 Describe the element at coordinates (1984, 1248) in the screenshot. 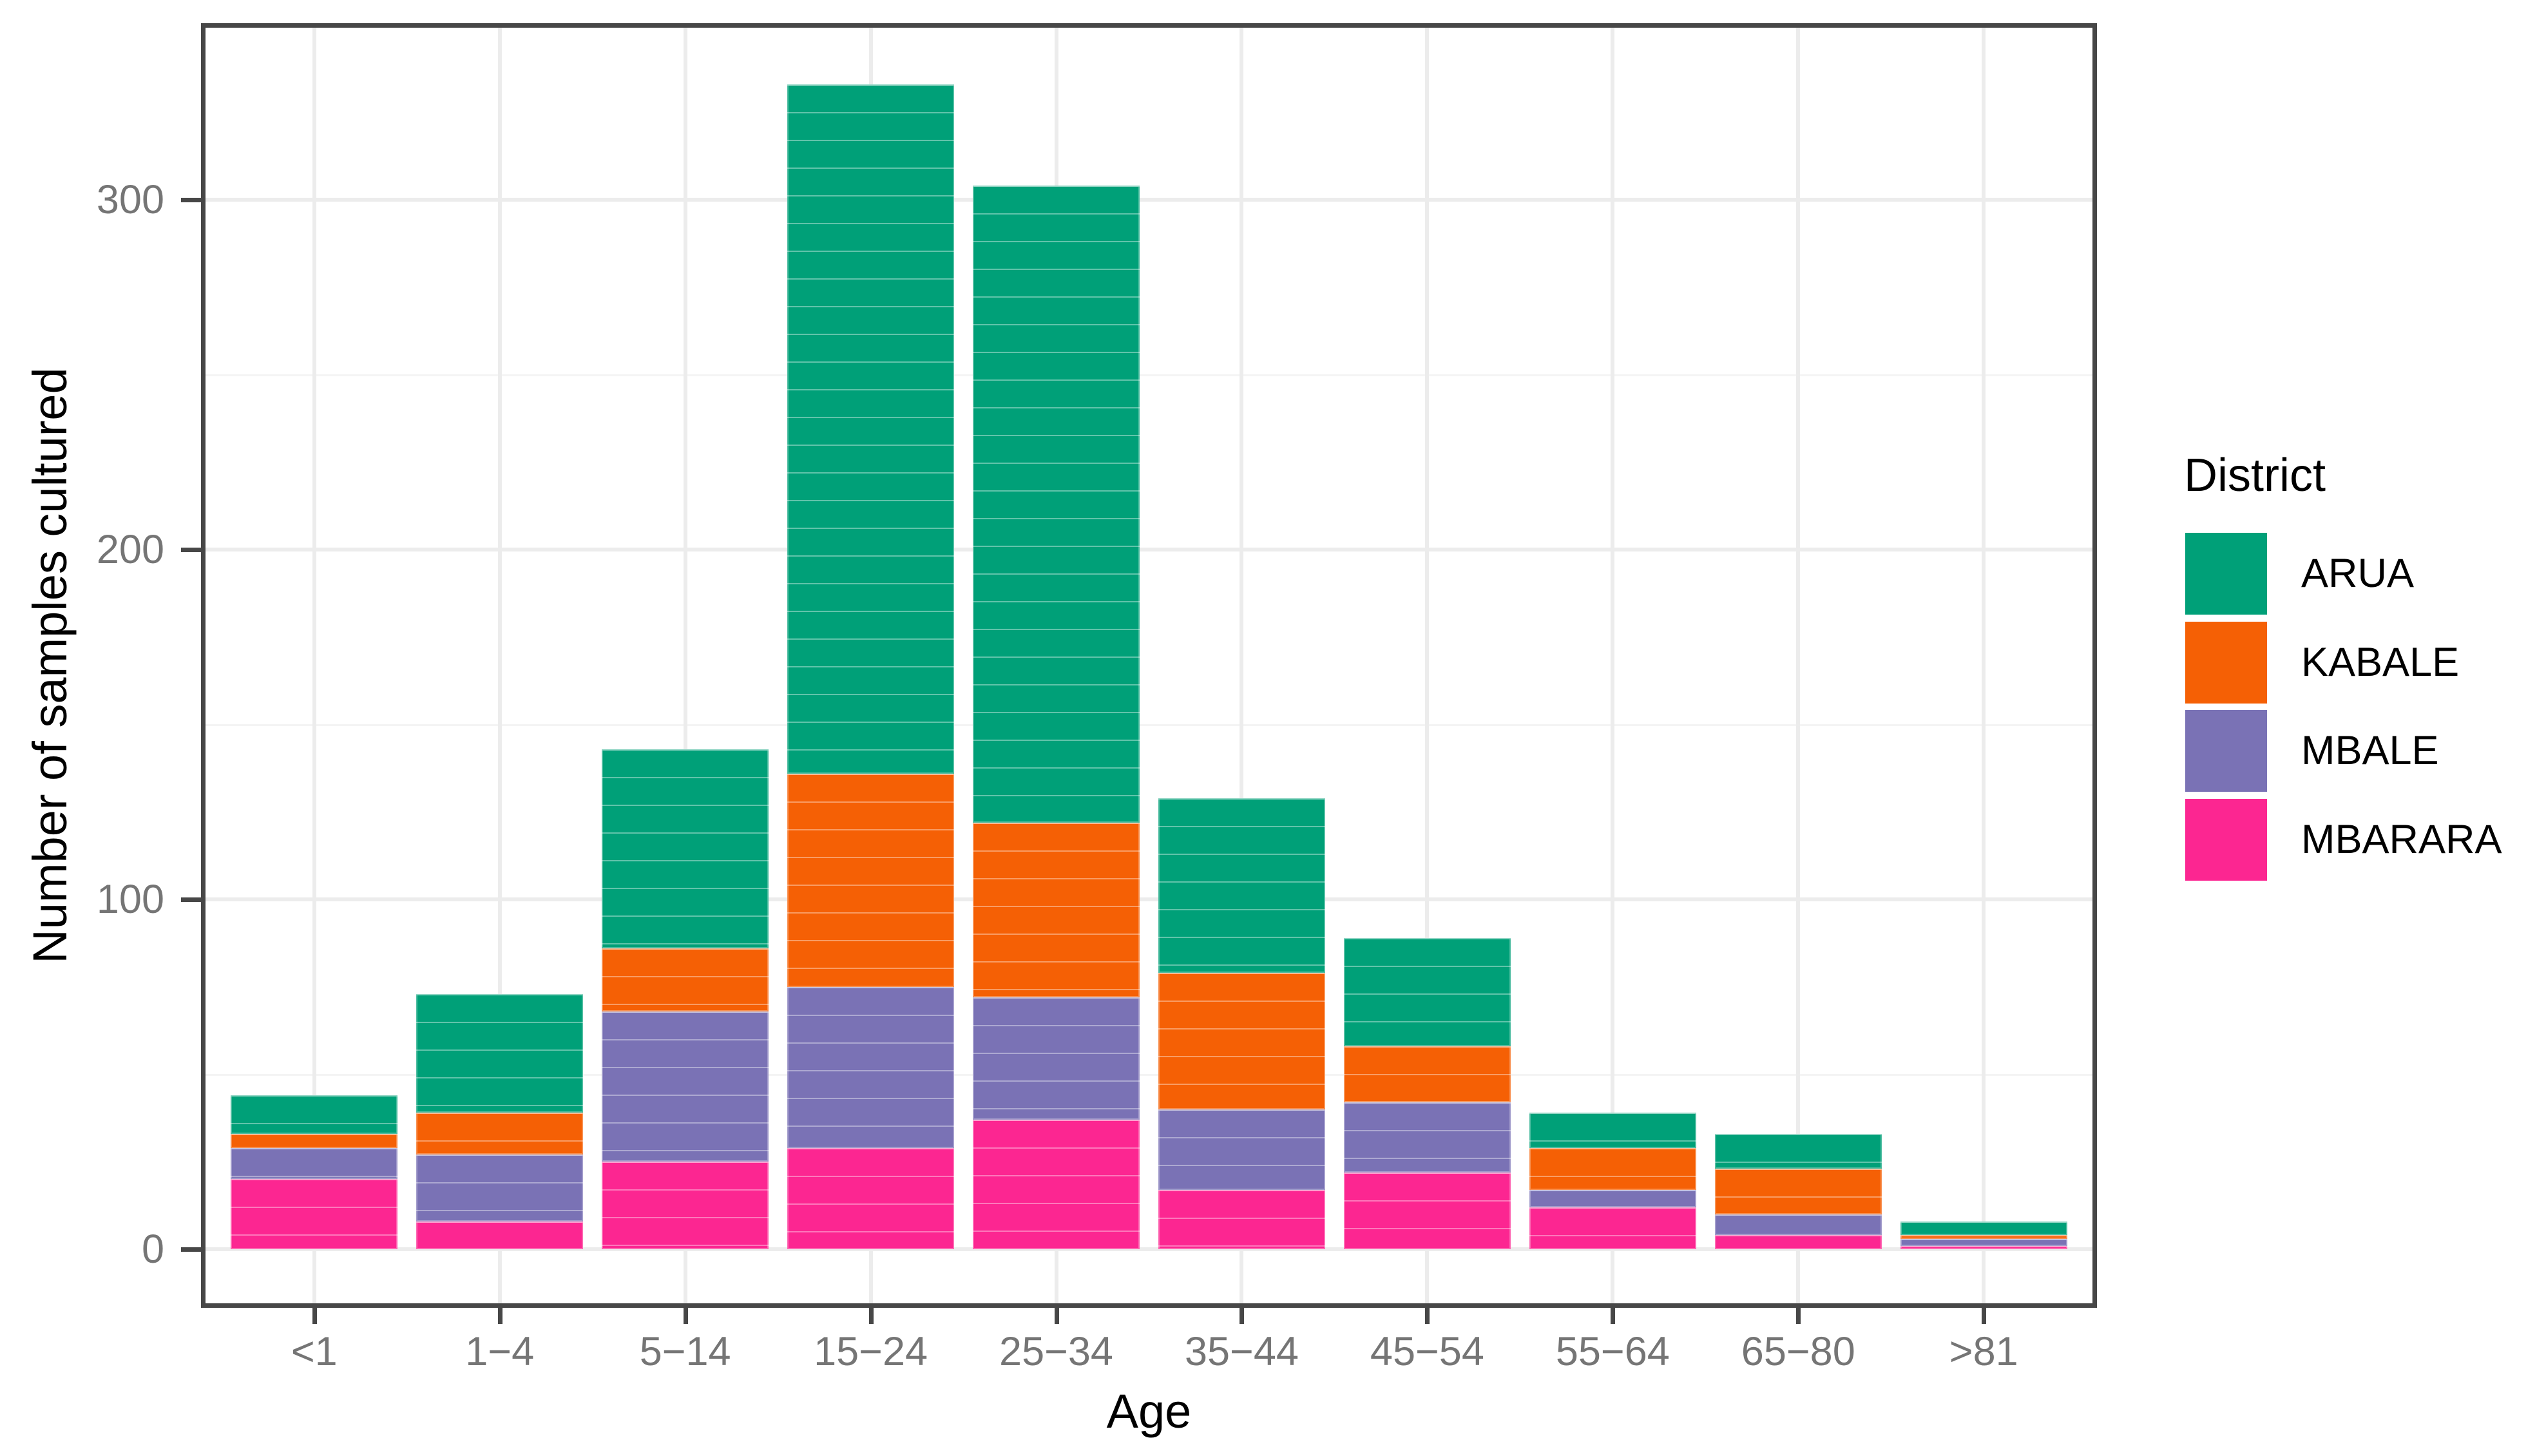

I see `bar-segment-MBARARA->81` at that location.